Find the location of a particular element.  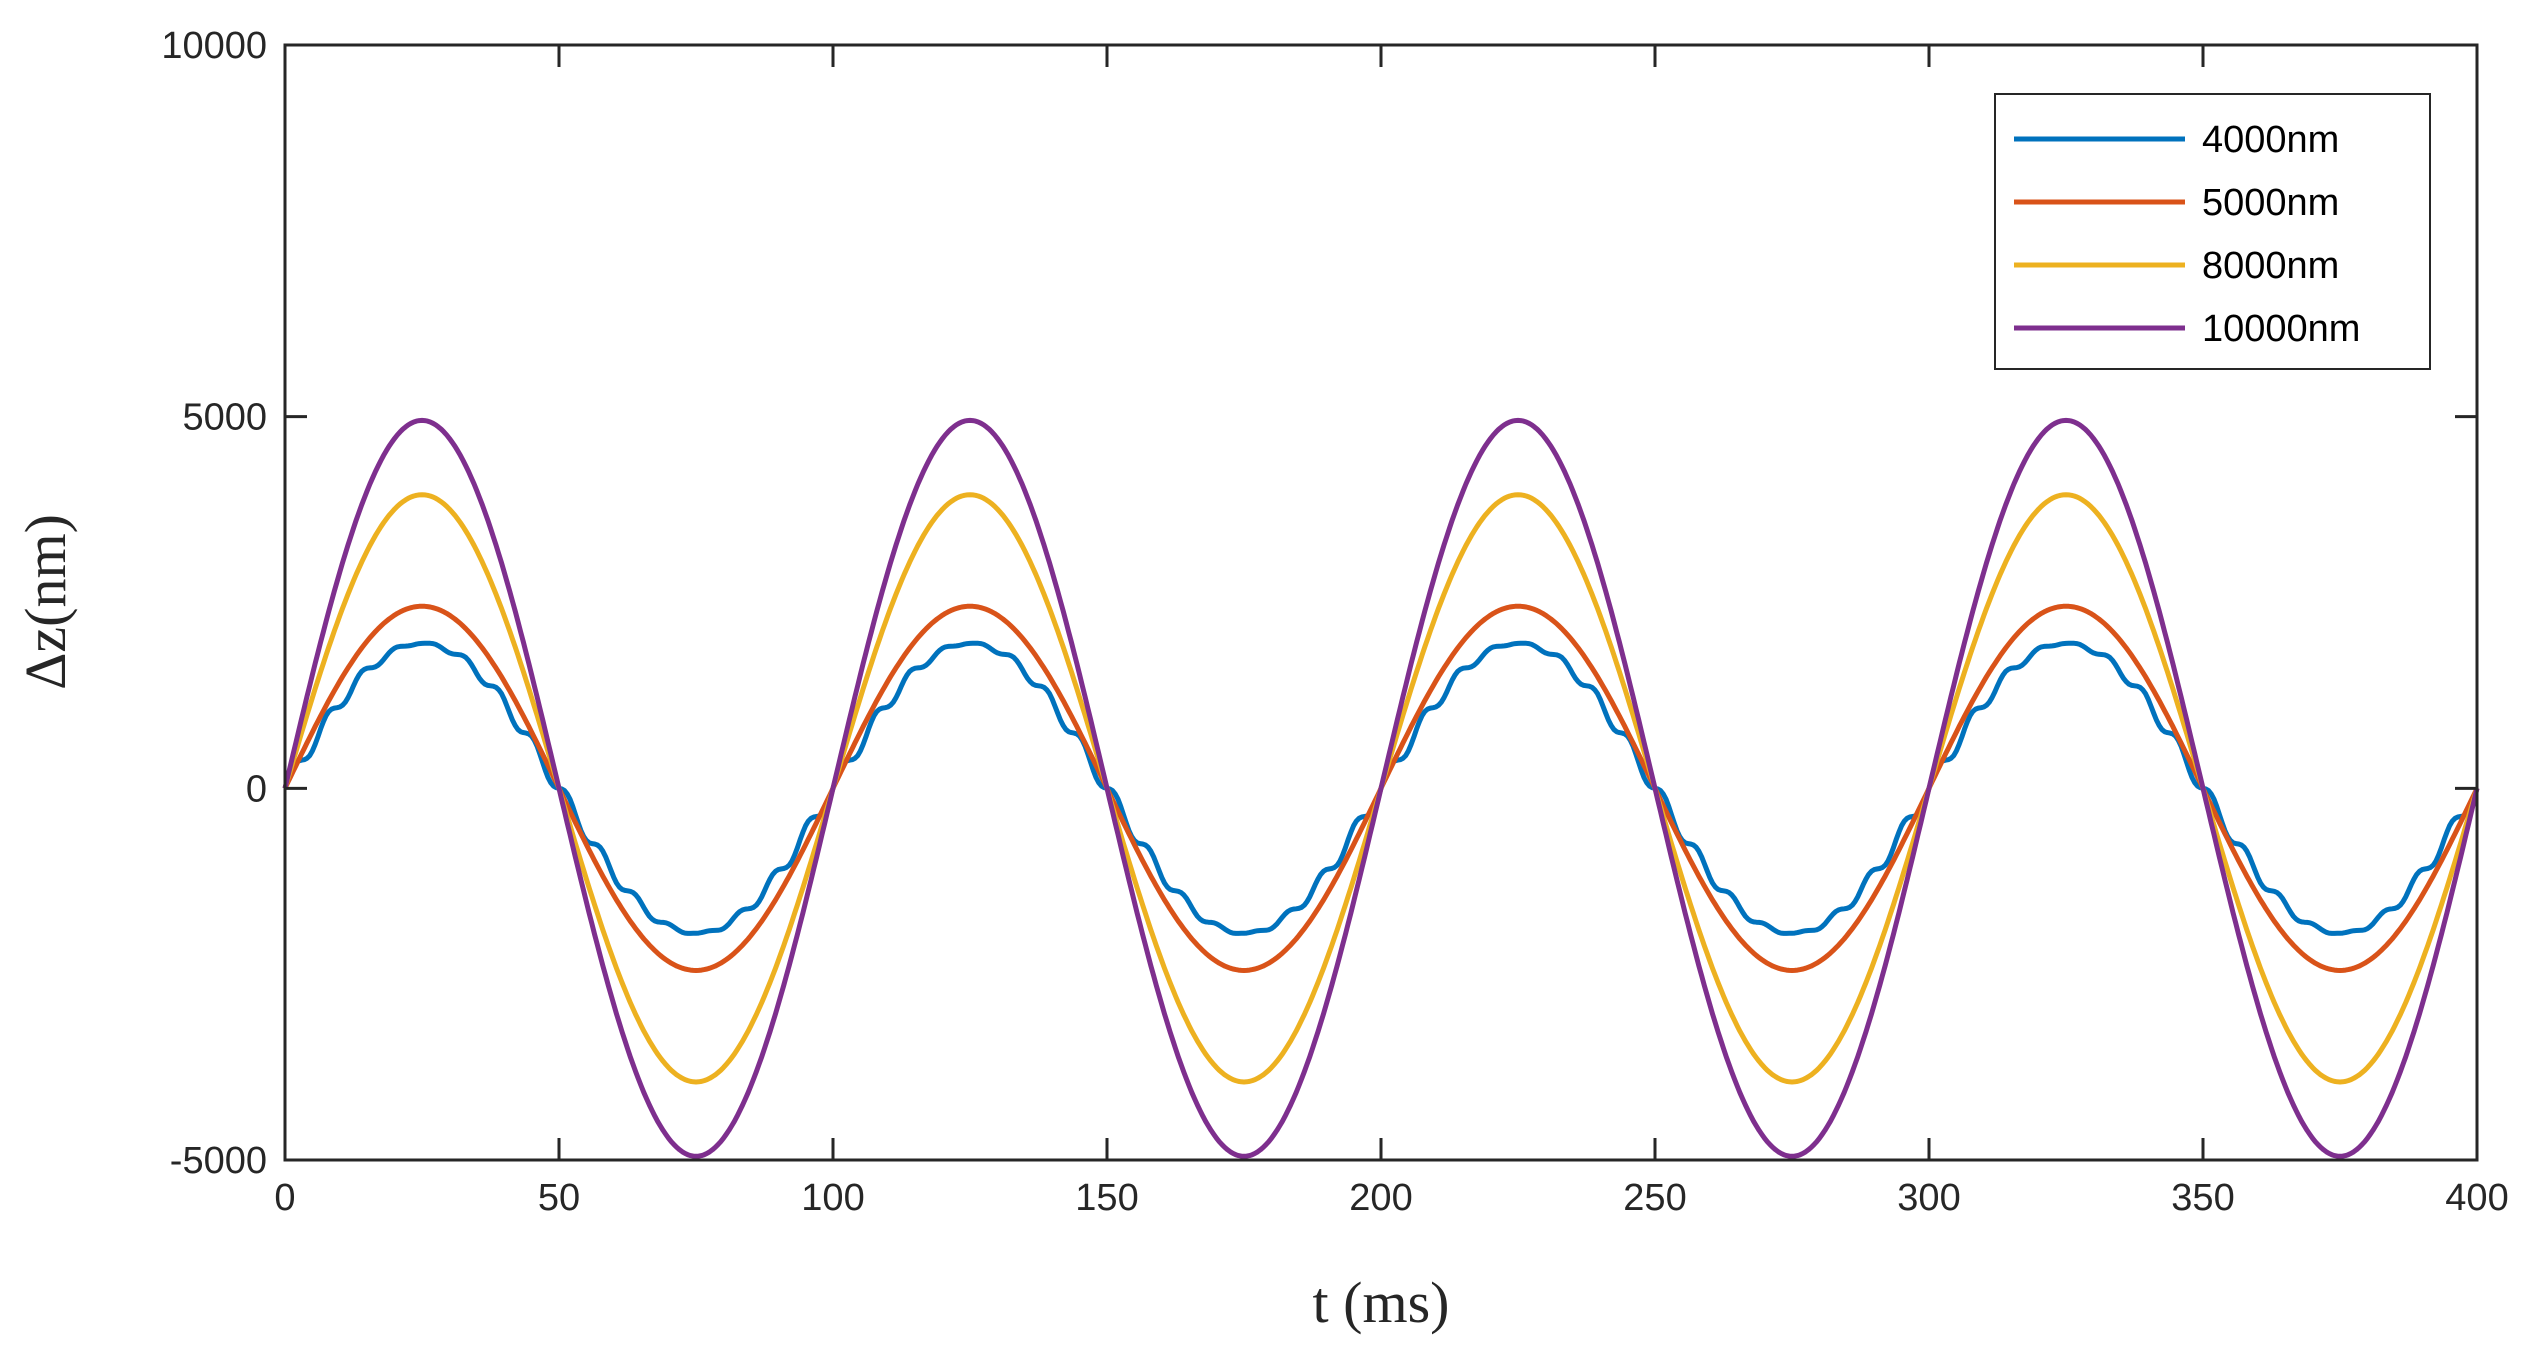

legend-label-8000nm: 8000nm is located at coordinates (2270, 266).